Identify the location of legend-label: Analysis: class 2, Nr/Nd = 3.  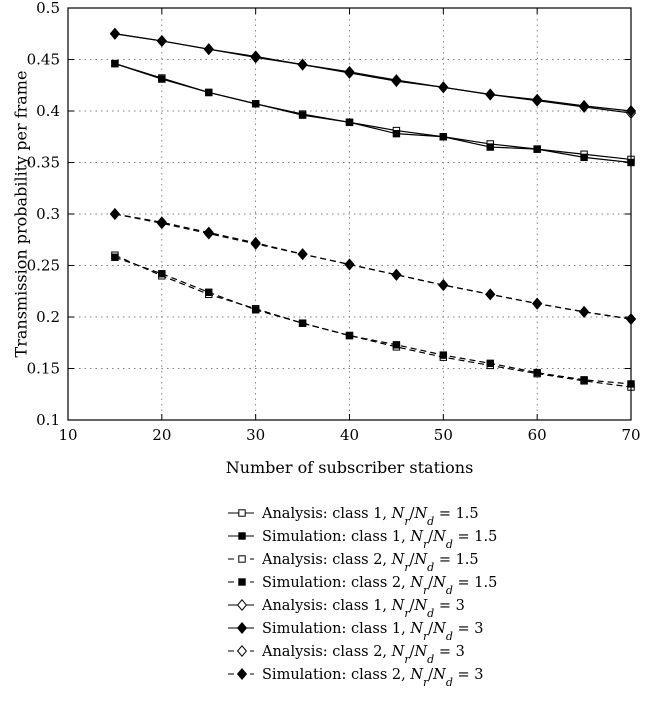
(363, 655).